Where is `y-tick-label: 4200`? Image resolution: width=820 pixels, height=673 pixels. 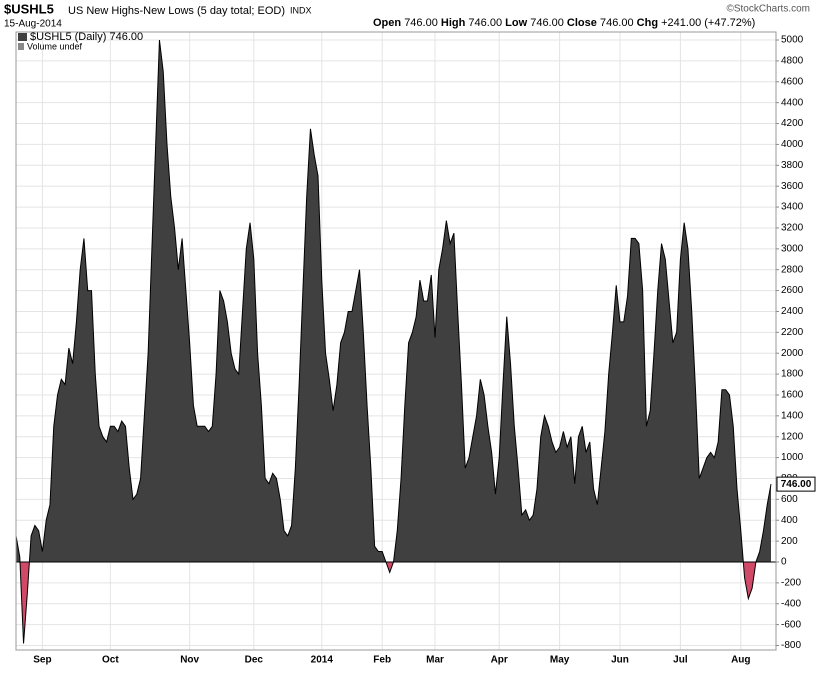 y-tick-label: 4200 is located at coordinates (792, 123).